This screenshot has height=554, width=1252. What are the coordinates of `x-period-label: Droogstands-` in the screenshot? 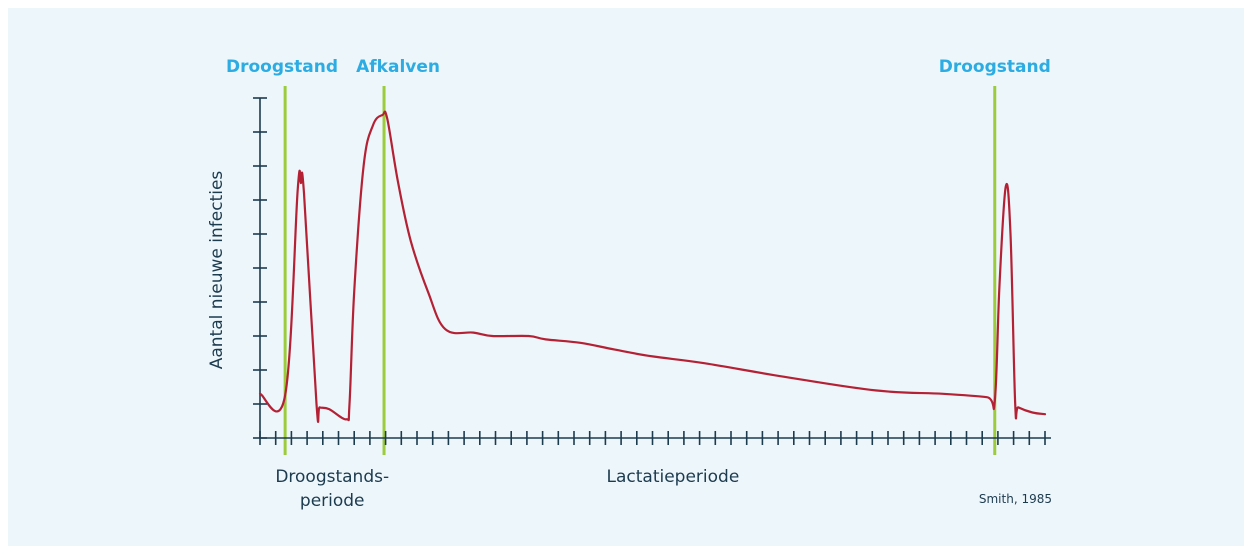 It's located at (332, 477).